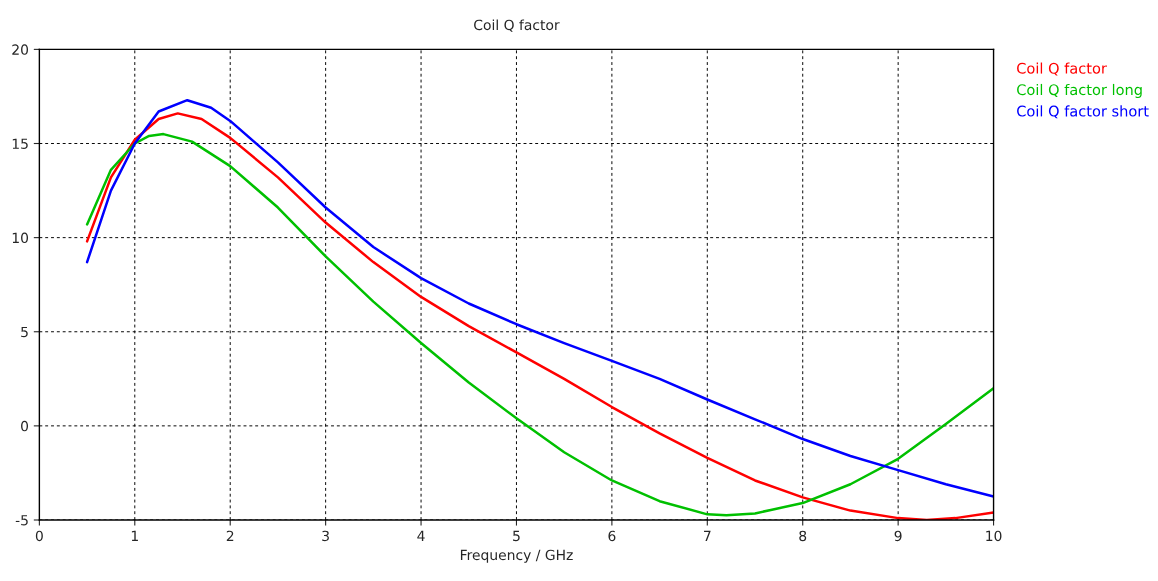 This screenshot has height=581, width=1158. I want to click on y-tick-label: -5, so click(21, 520).